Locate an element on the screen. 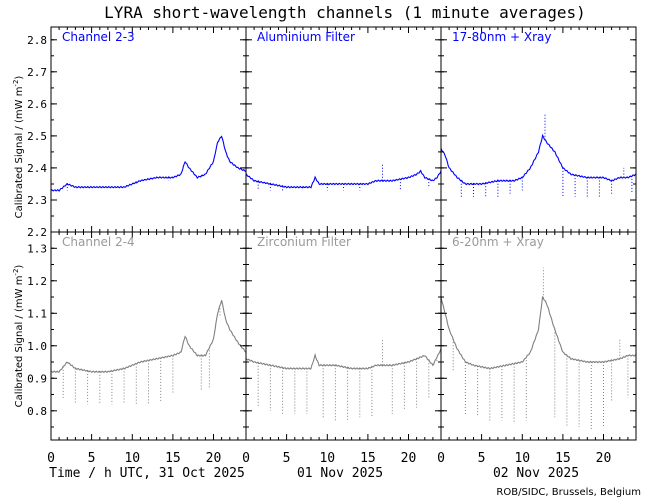 The image size is (650, 500). top-y-axis-label: Calibrated Signal / (mW m-2) is located at coordinates (18, 147).